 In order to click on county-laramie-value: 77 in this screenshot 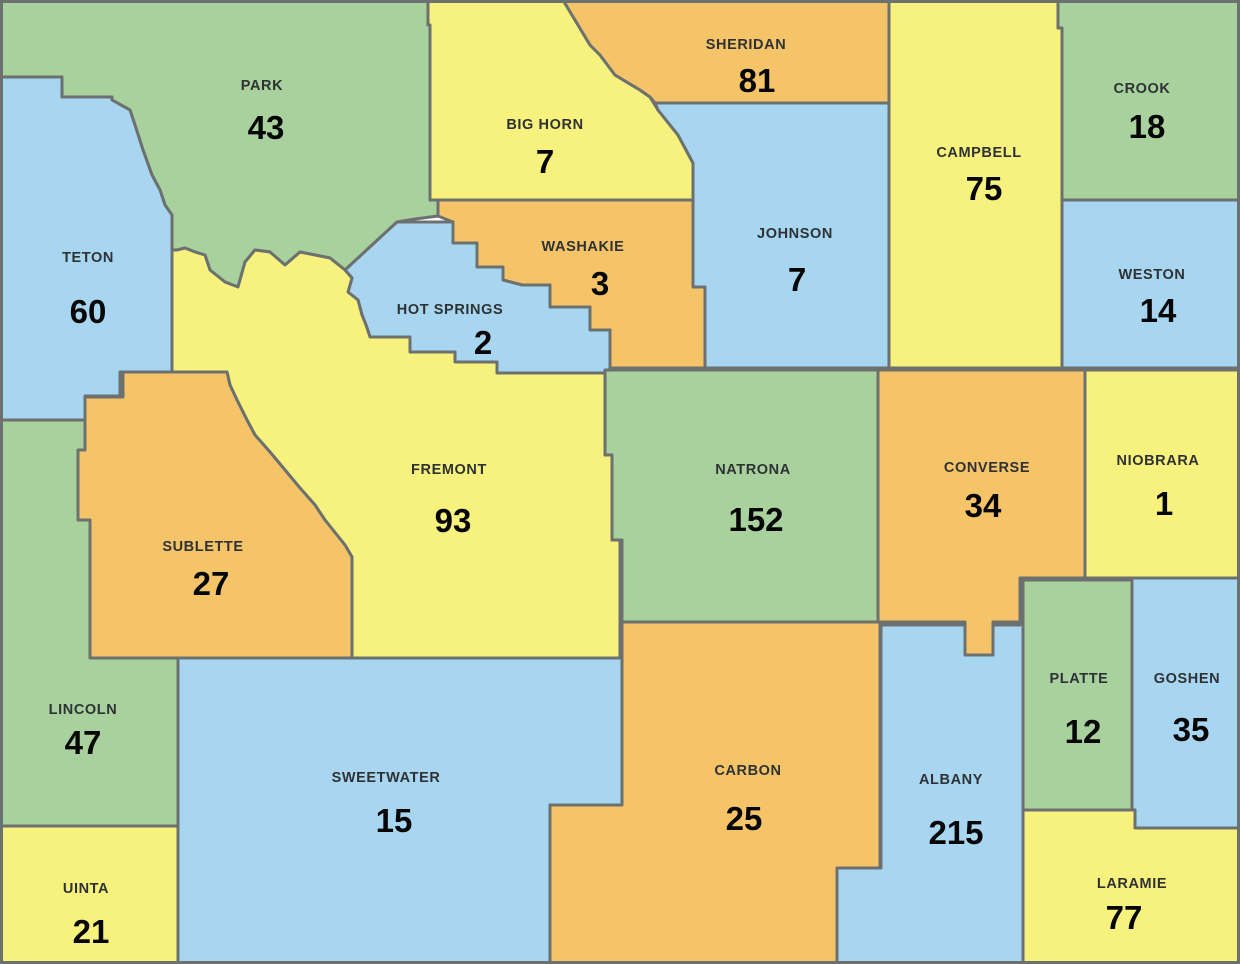, I will do `click(1124, 917)`.